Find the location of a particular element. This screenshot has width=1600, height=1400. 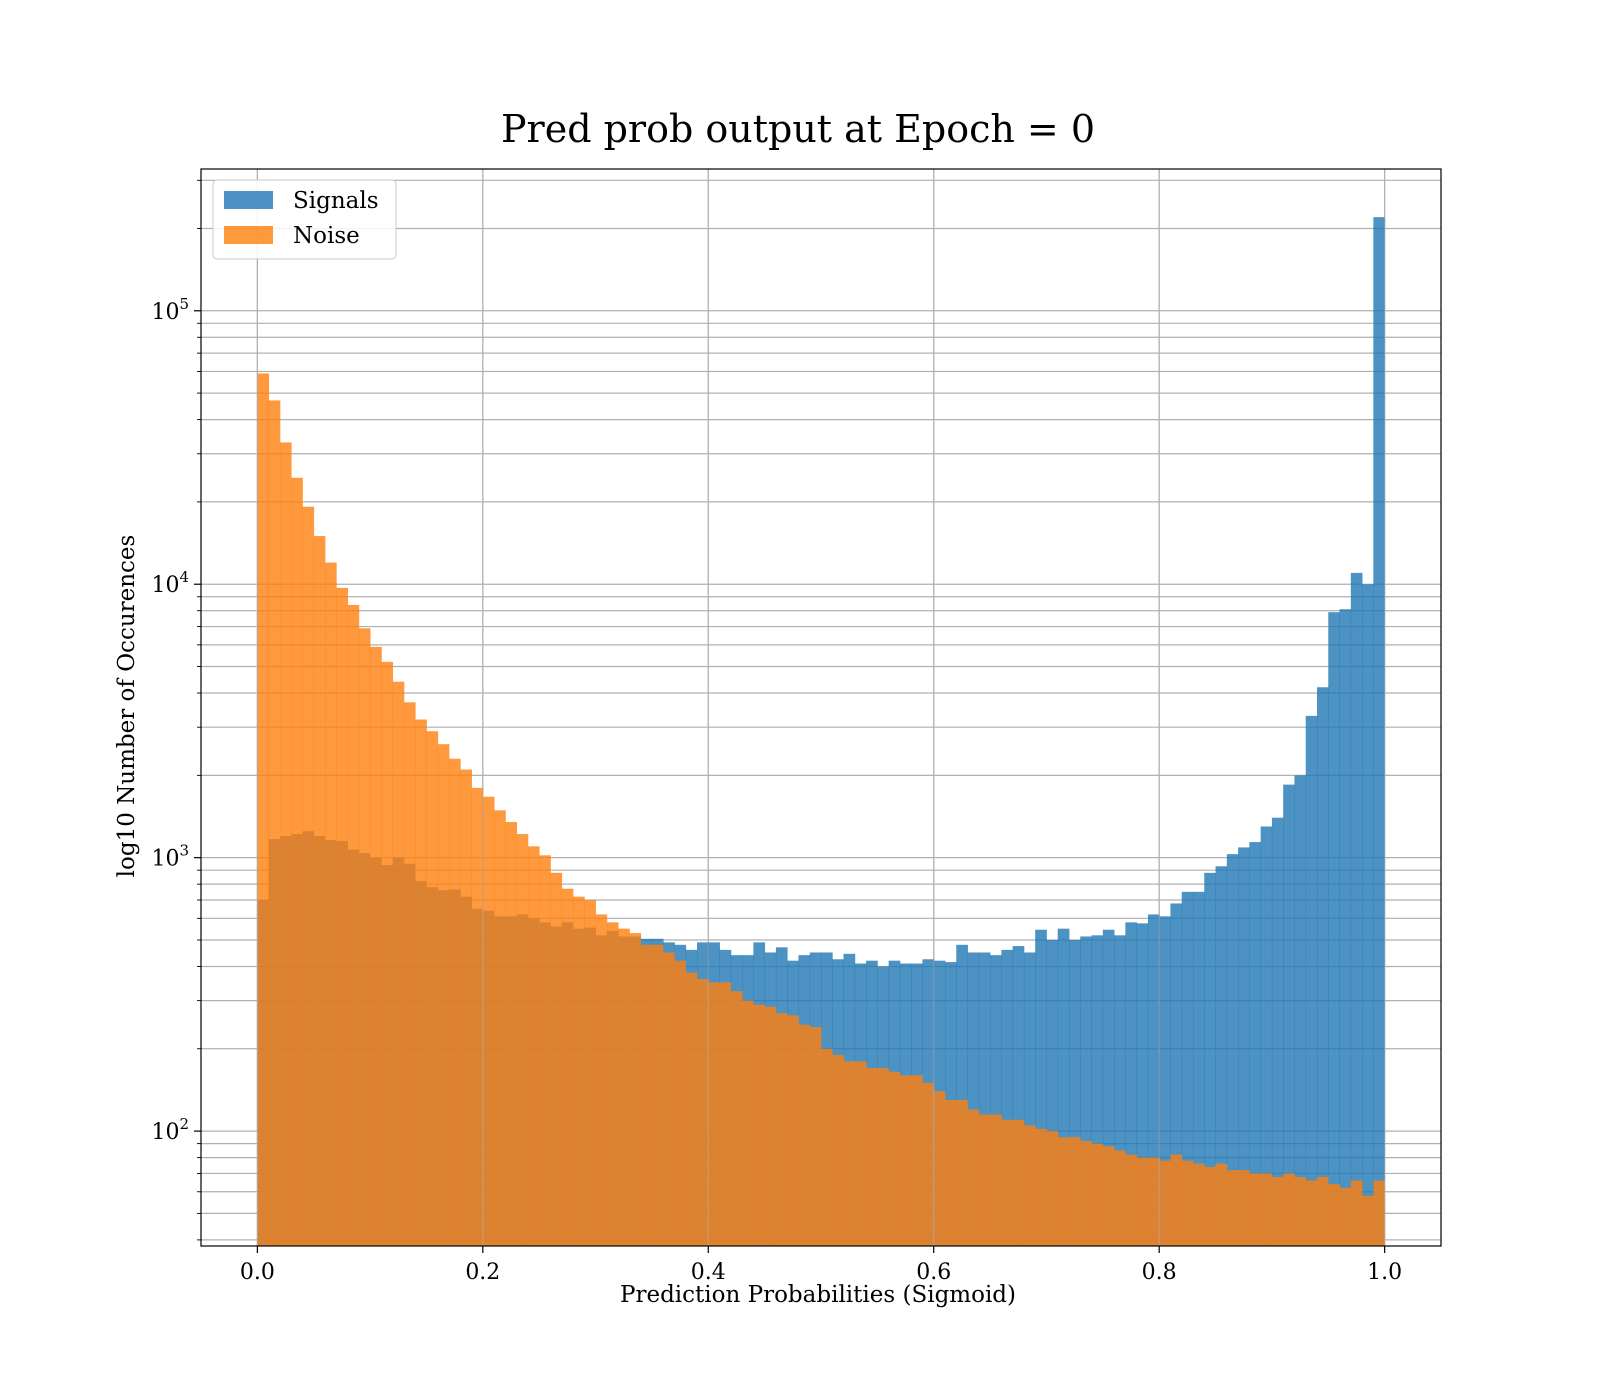

x-axis-ticks: 0.0 0.2 0.4 0.6 0.8 1.0 is located at coordinates (821, 1265).